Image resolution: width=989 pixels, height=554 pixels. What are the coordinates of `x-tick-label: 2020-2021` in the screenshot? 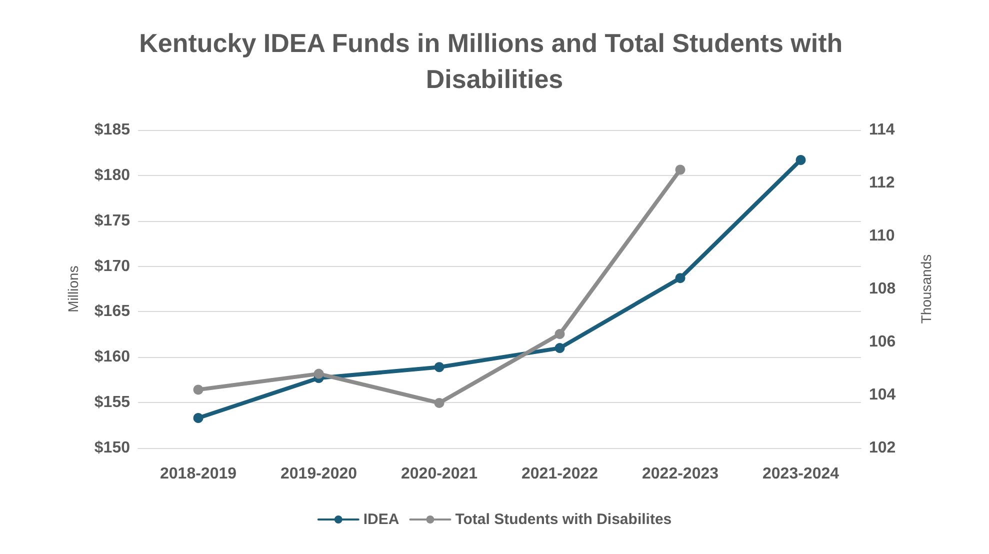 It's located at (439, 474).